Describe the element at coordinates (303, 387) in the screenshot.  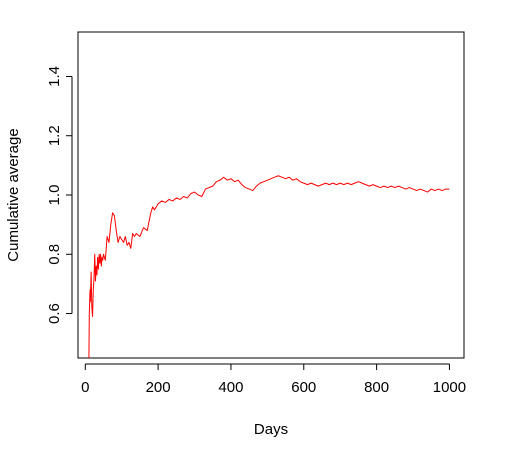
I see `x-tick-label: 600` at that location.